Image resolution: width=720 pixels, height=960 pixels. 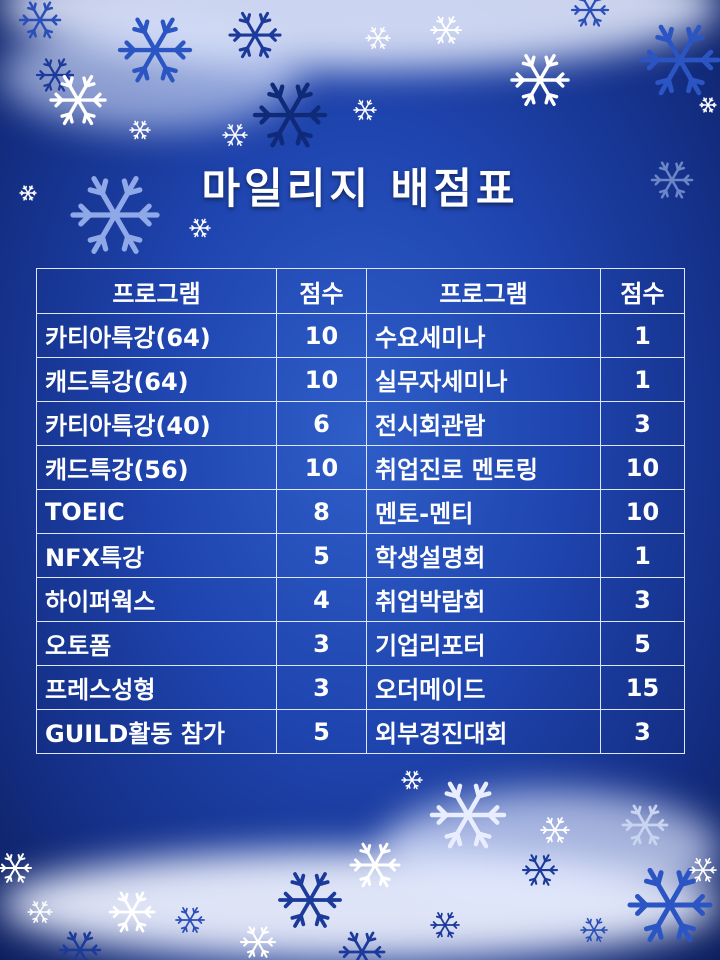 I want to click on table-row: 카티아특강(64) 10 수요세미나 1, so click(x=360, y=335).